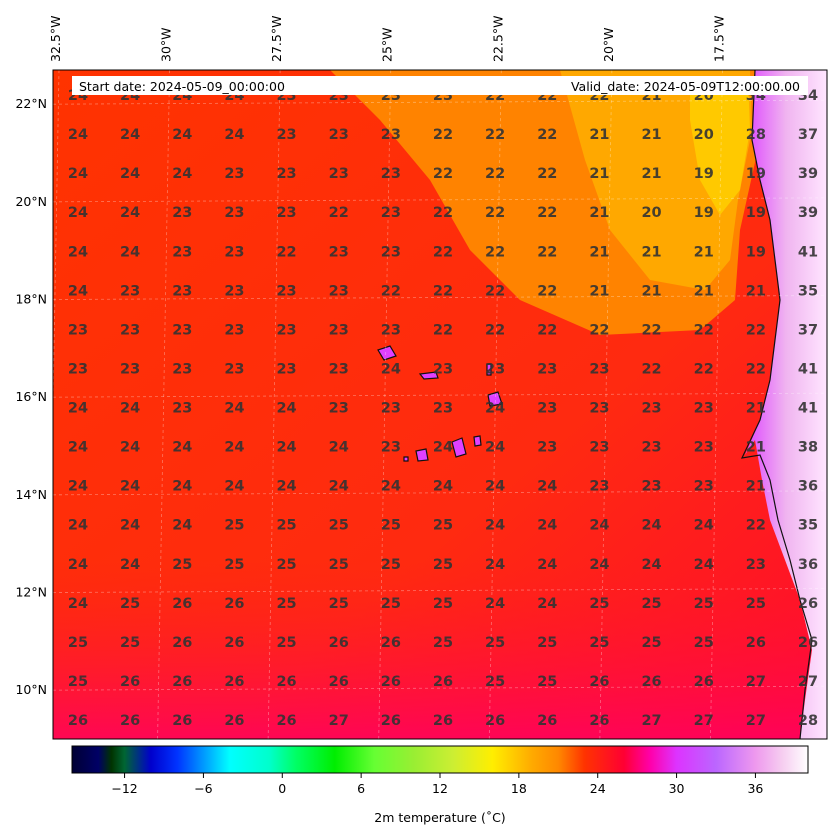 The width and height of the screenshot is (837, 837). Describe the element at coordinates (808, 330) in the screenshot. I see `temperature-value: 37` at that location.